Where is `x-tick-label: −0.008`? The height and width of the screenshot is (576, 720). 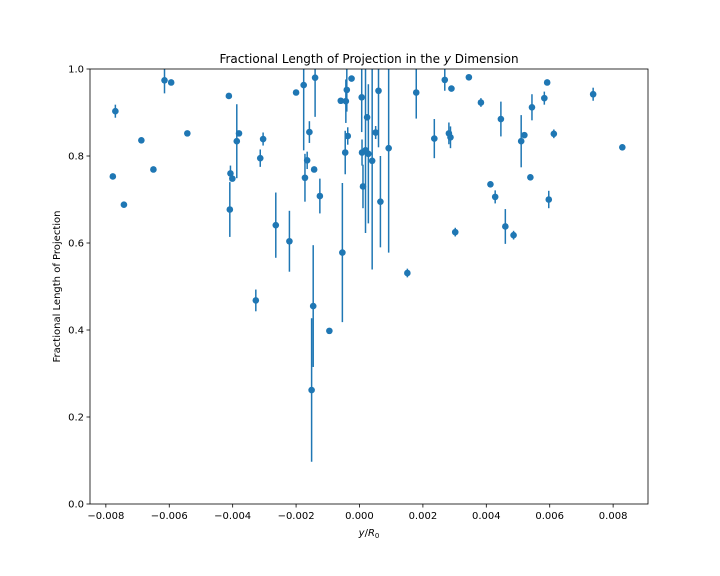 x-tick-label: −0.008 is located at coordinates (105, 516).